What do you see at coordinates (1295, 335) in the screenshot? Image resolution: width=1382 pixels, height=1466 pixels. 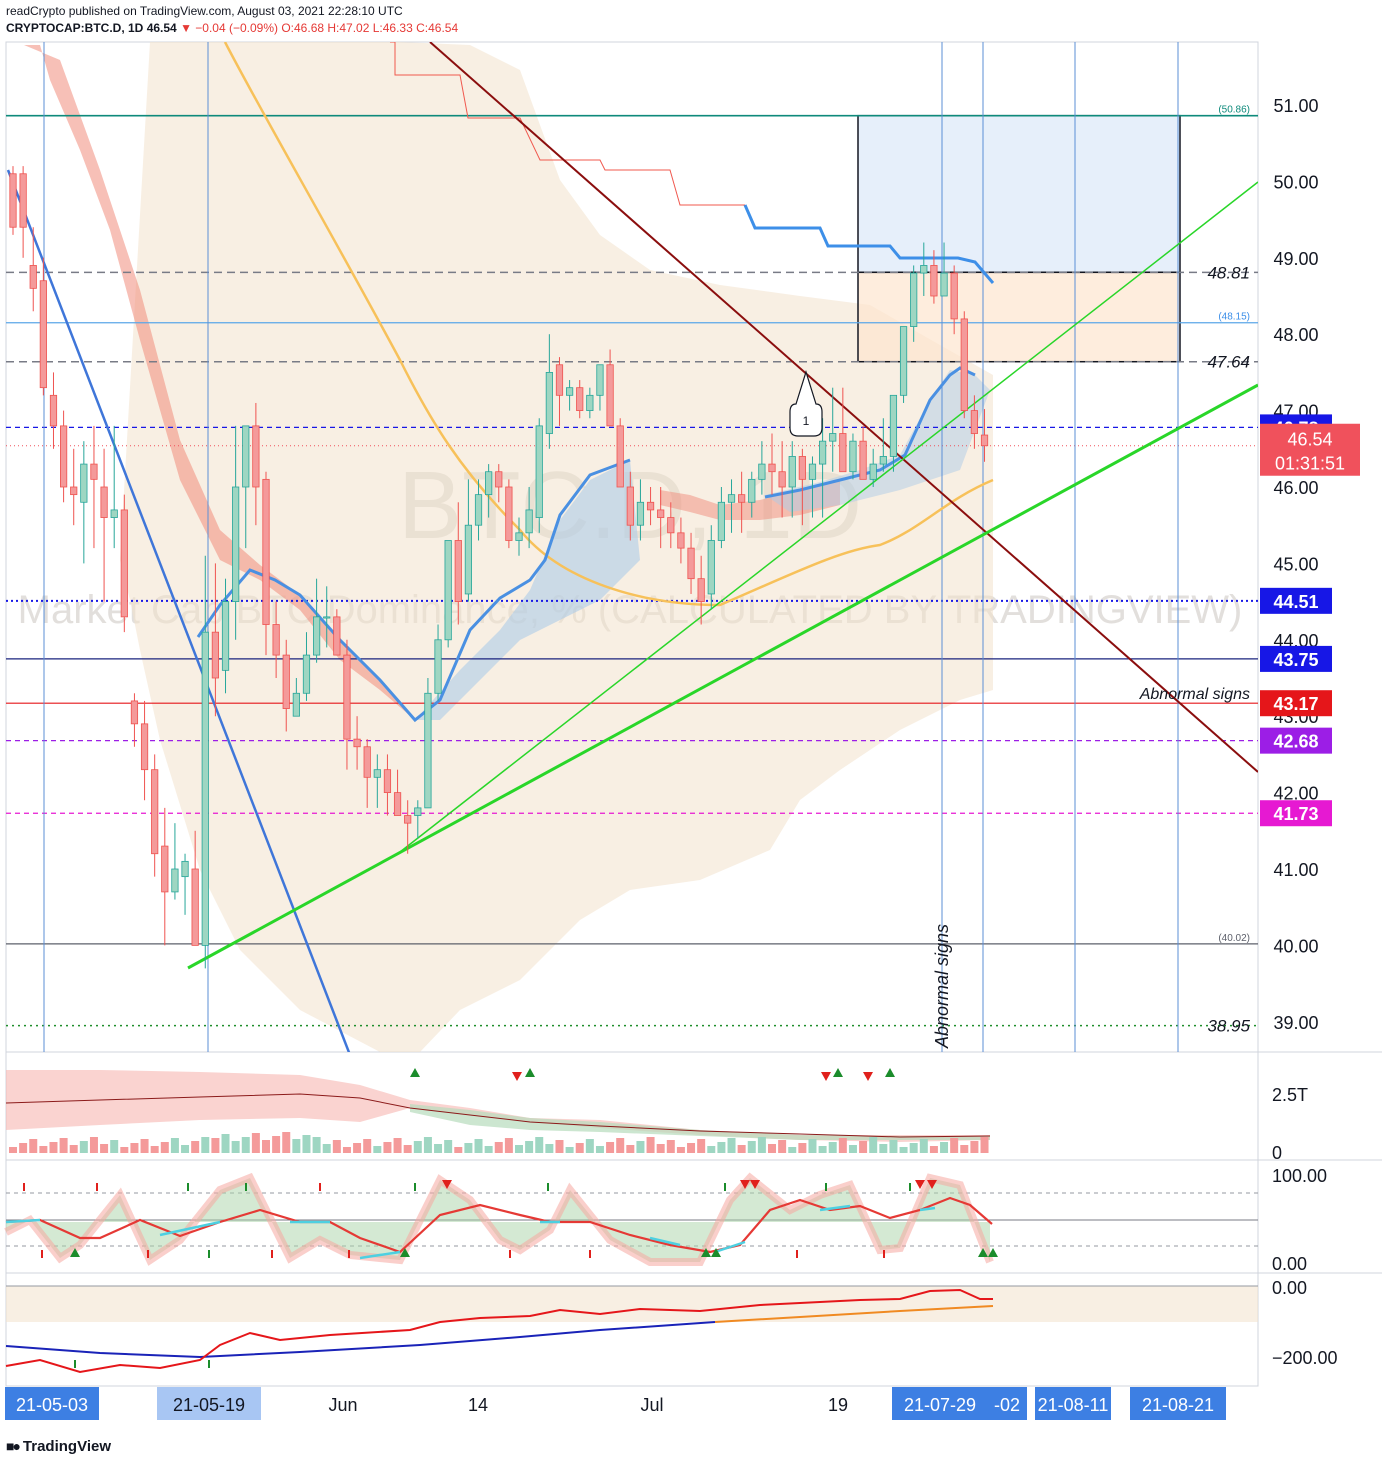 I see `y-tick-48-00: 48.00` at bounding box center [1295, 335].